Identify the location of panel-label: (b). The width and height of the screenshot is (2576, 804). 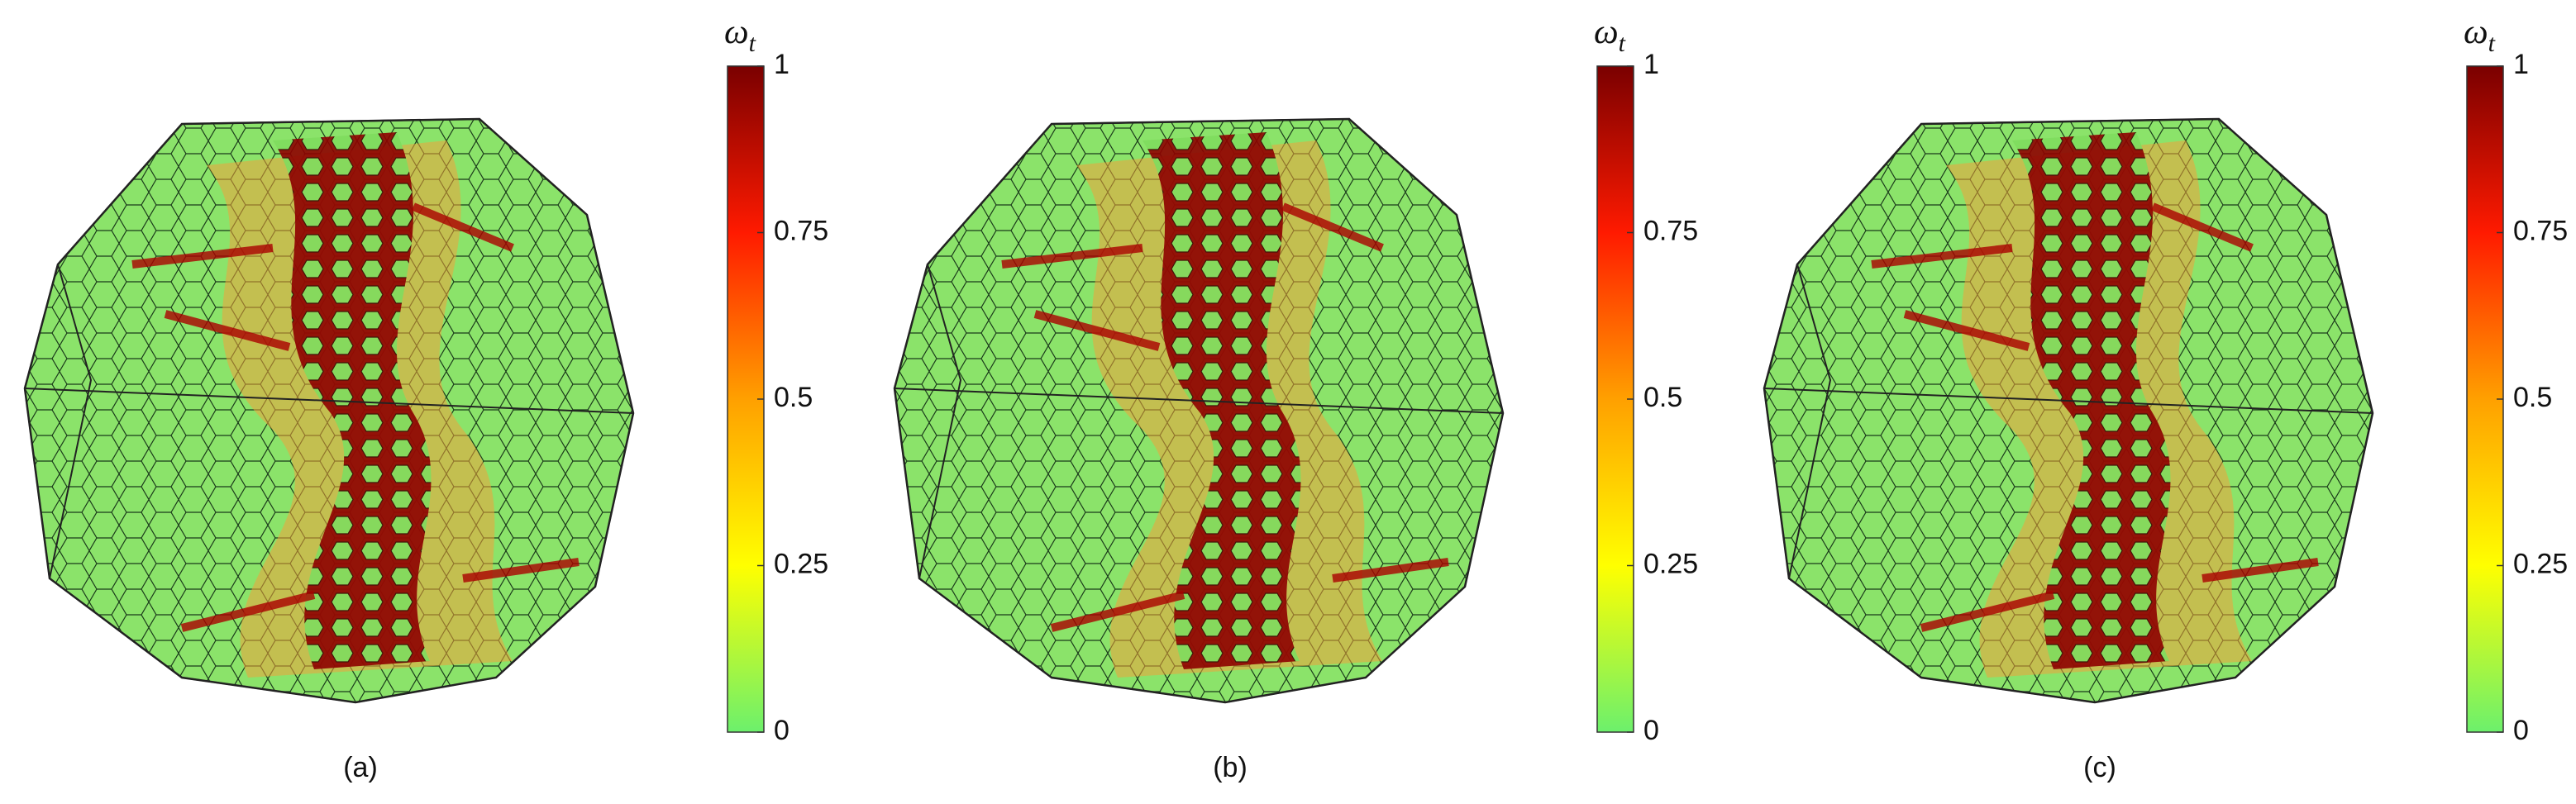
(1230, 767).